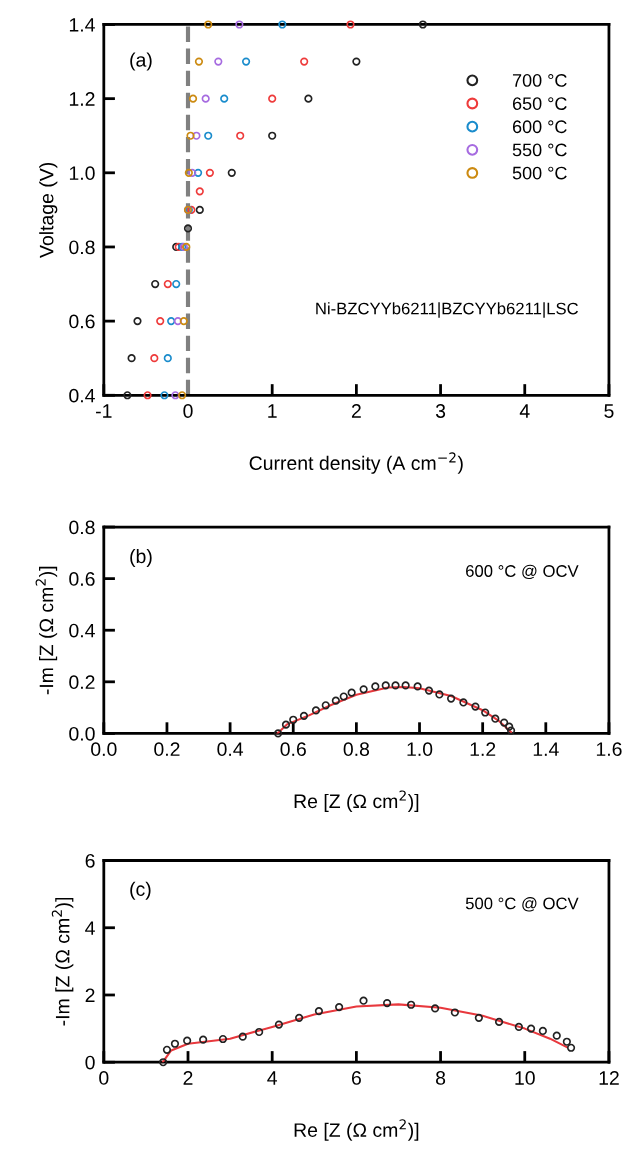 The width and height of the screenshot is (633, 1166). What do you see at coordinates (609, 749) in the screenshot?
I see `x-tick-label: 1.6` at bounding box center [609, 749].